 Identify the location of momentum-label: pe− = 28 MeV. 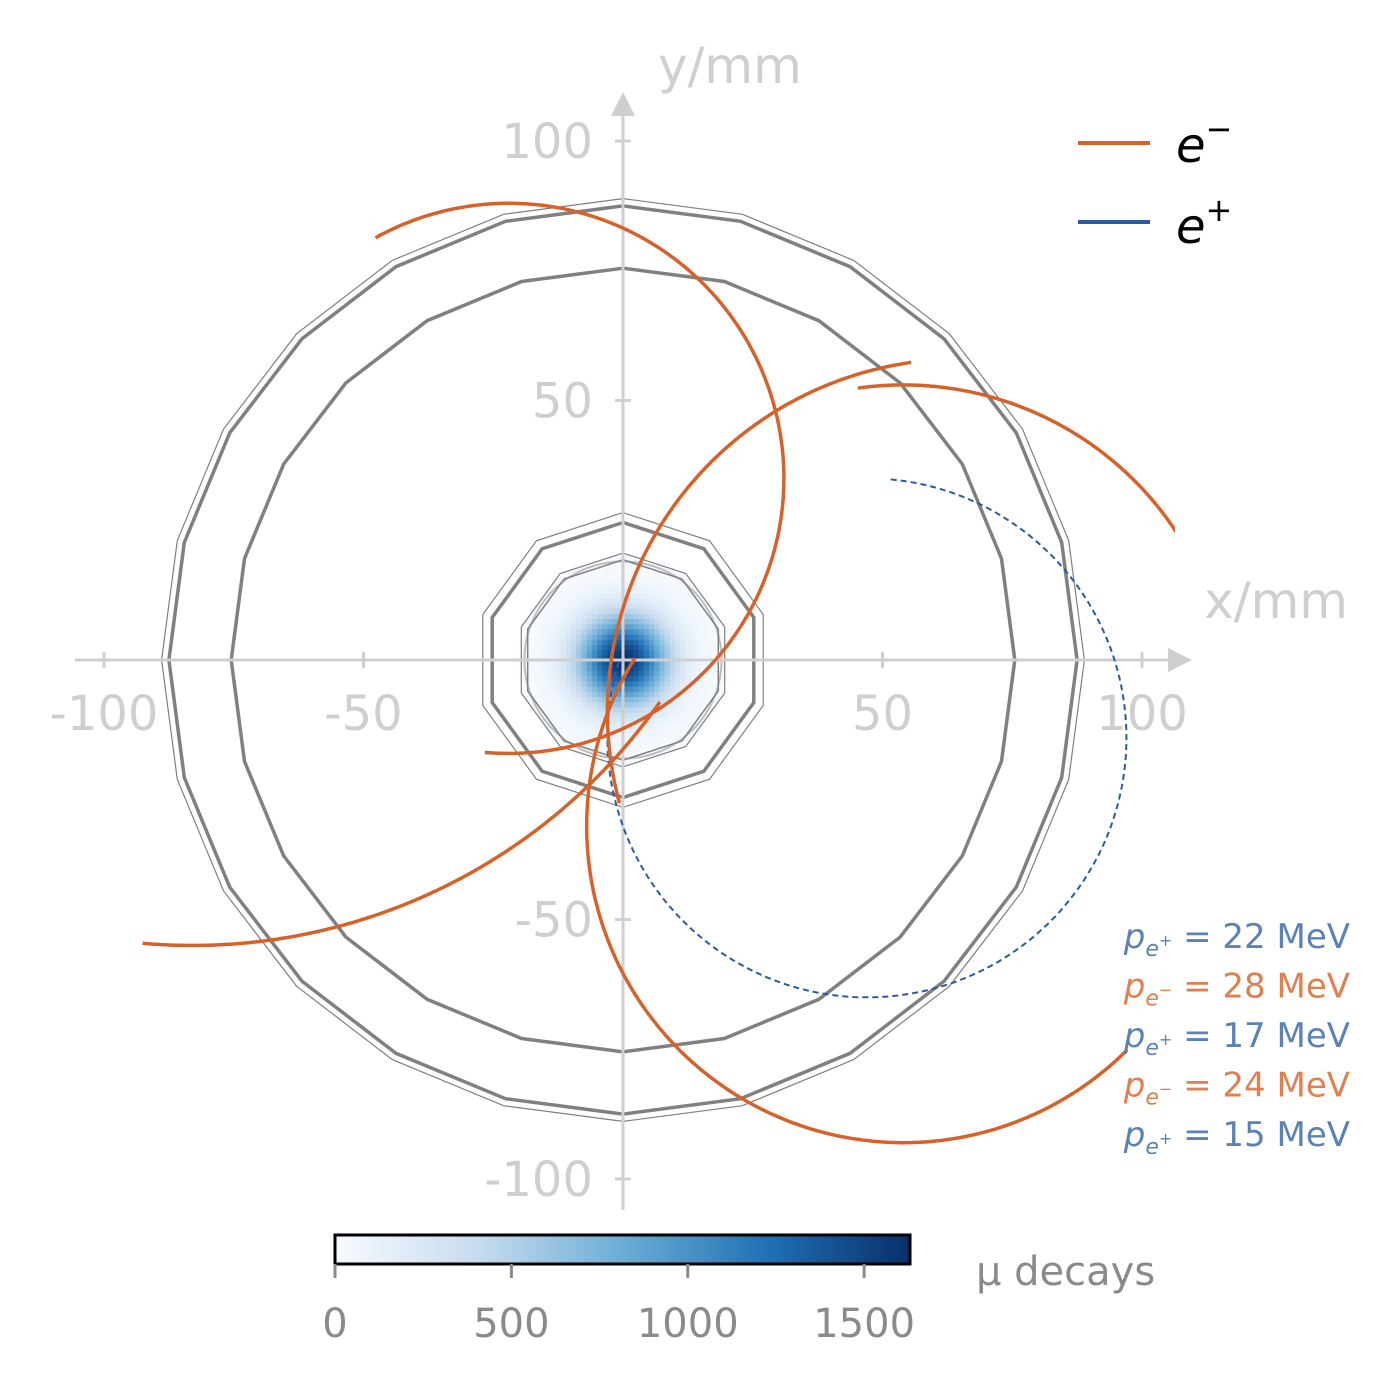
(1236, 989).